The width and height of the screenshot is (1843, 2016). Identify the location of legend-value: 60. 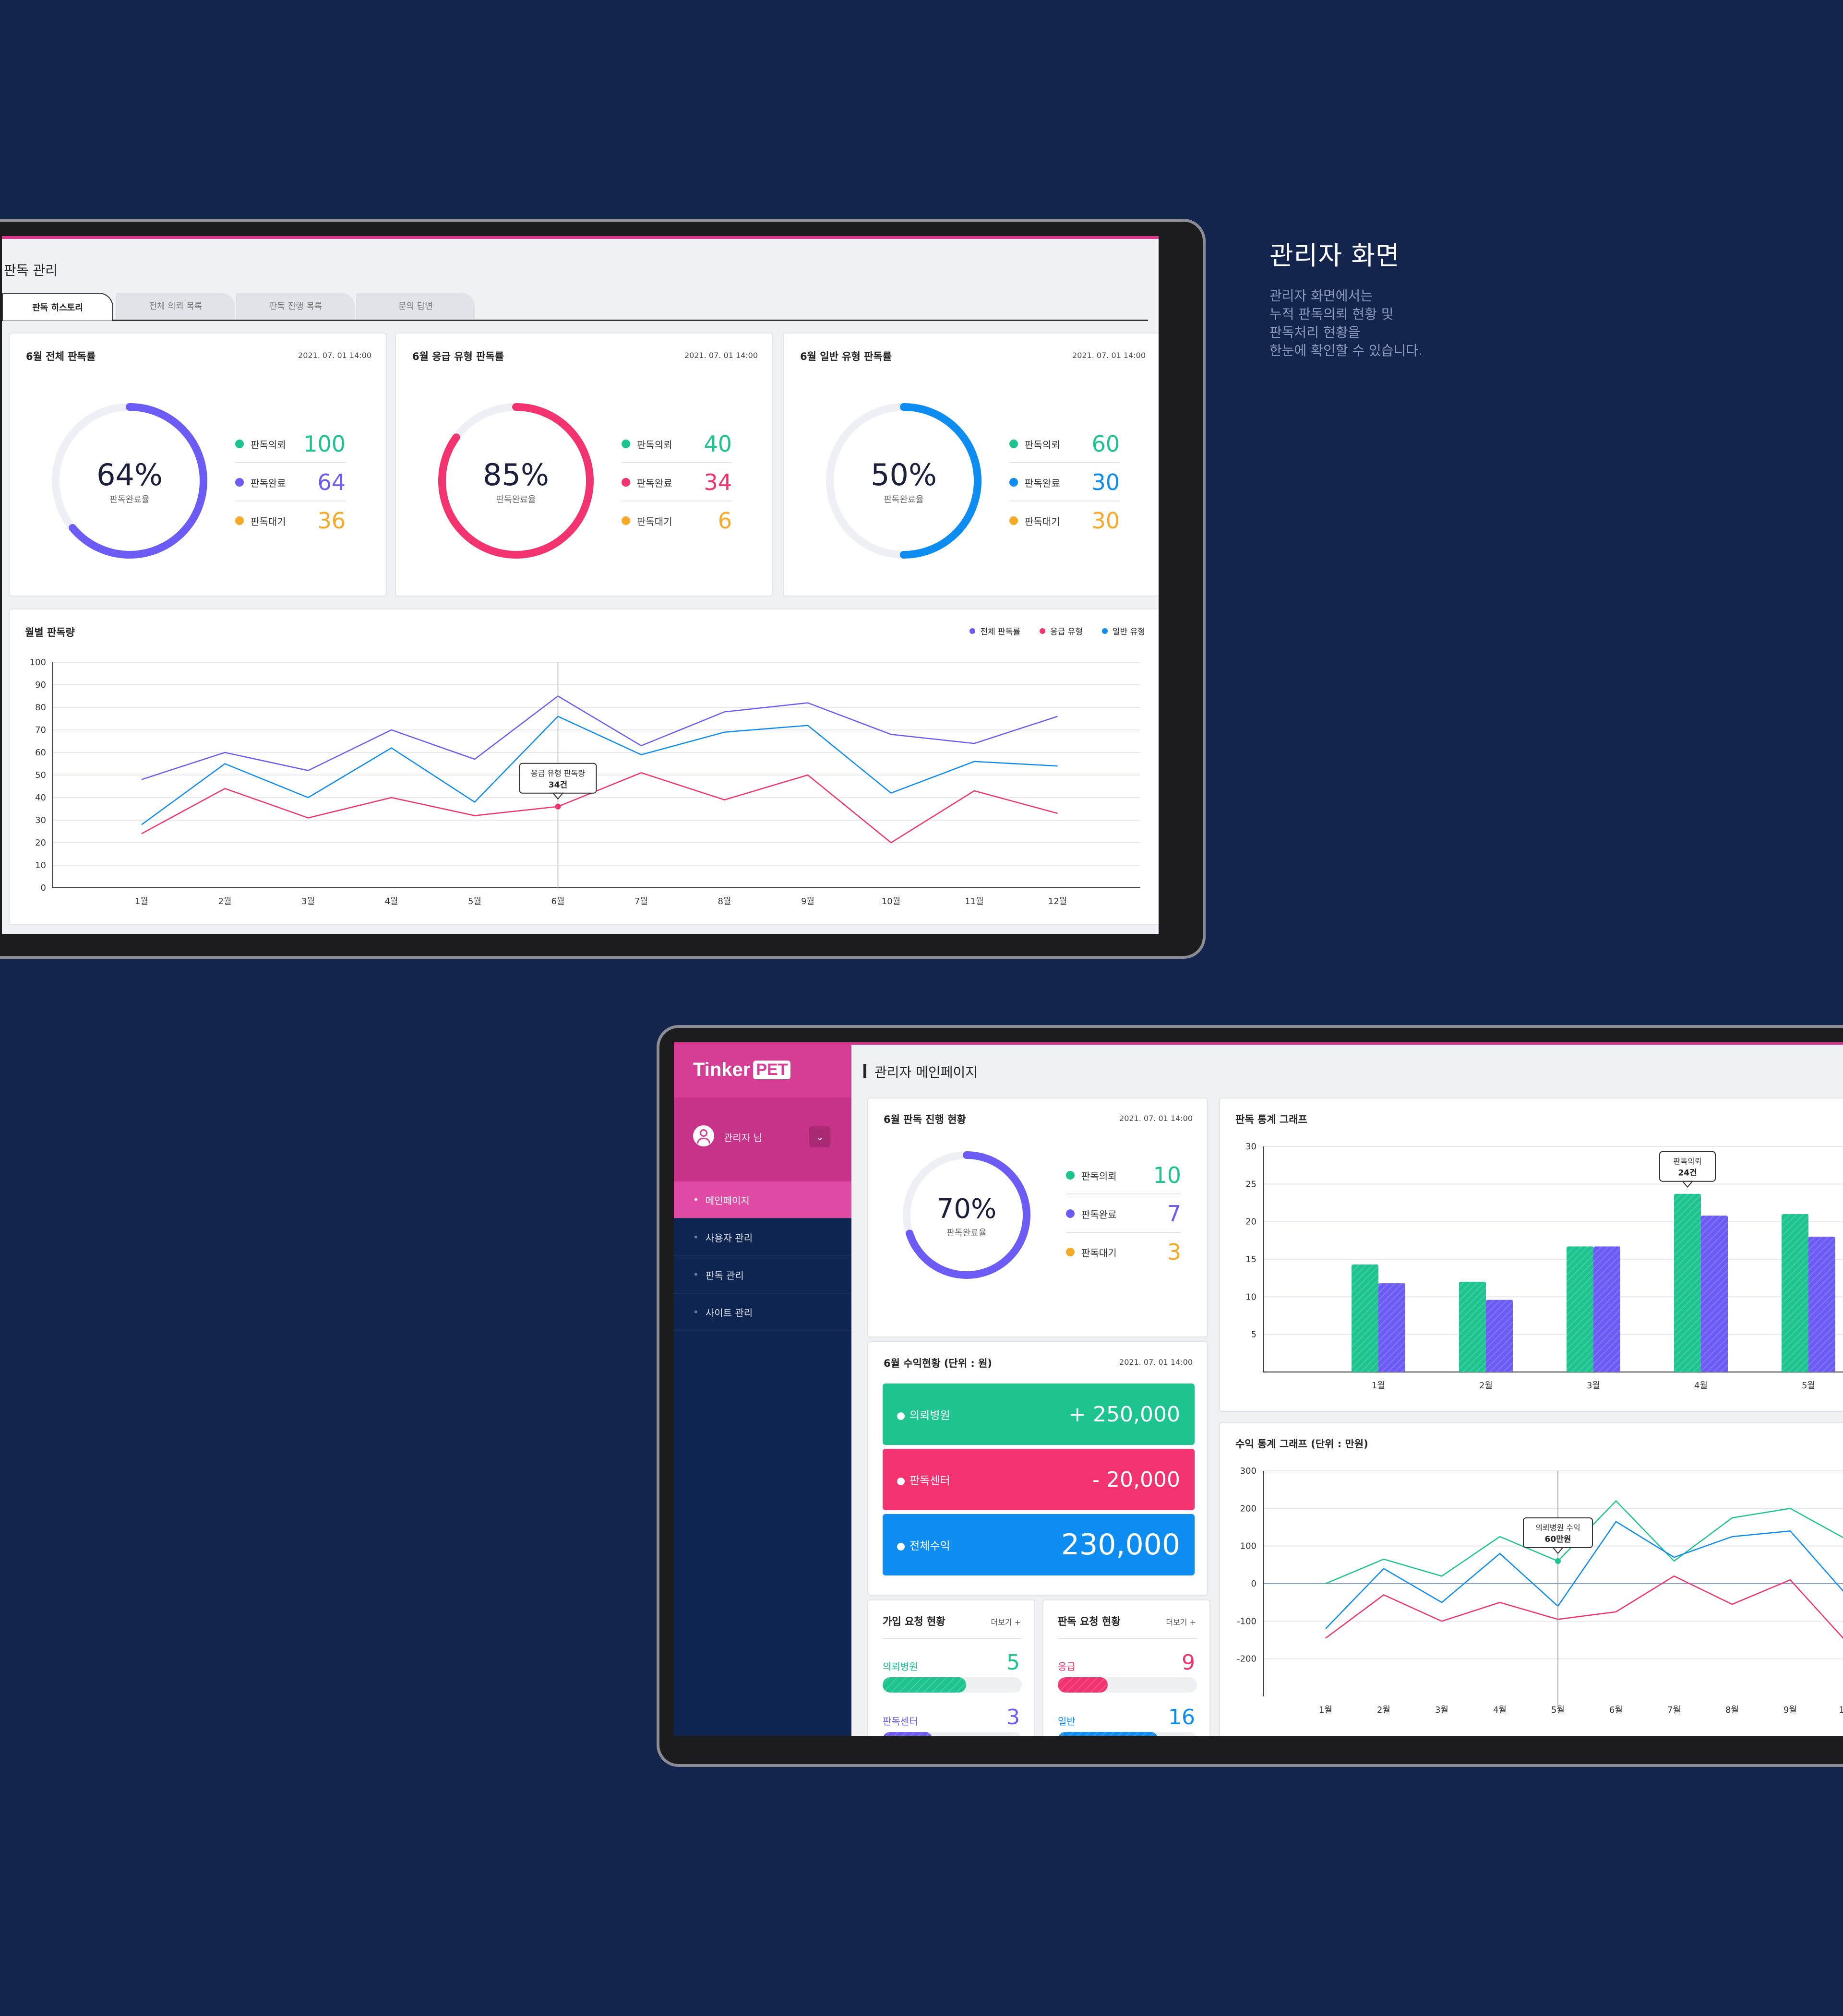
(1105, 444).